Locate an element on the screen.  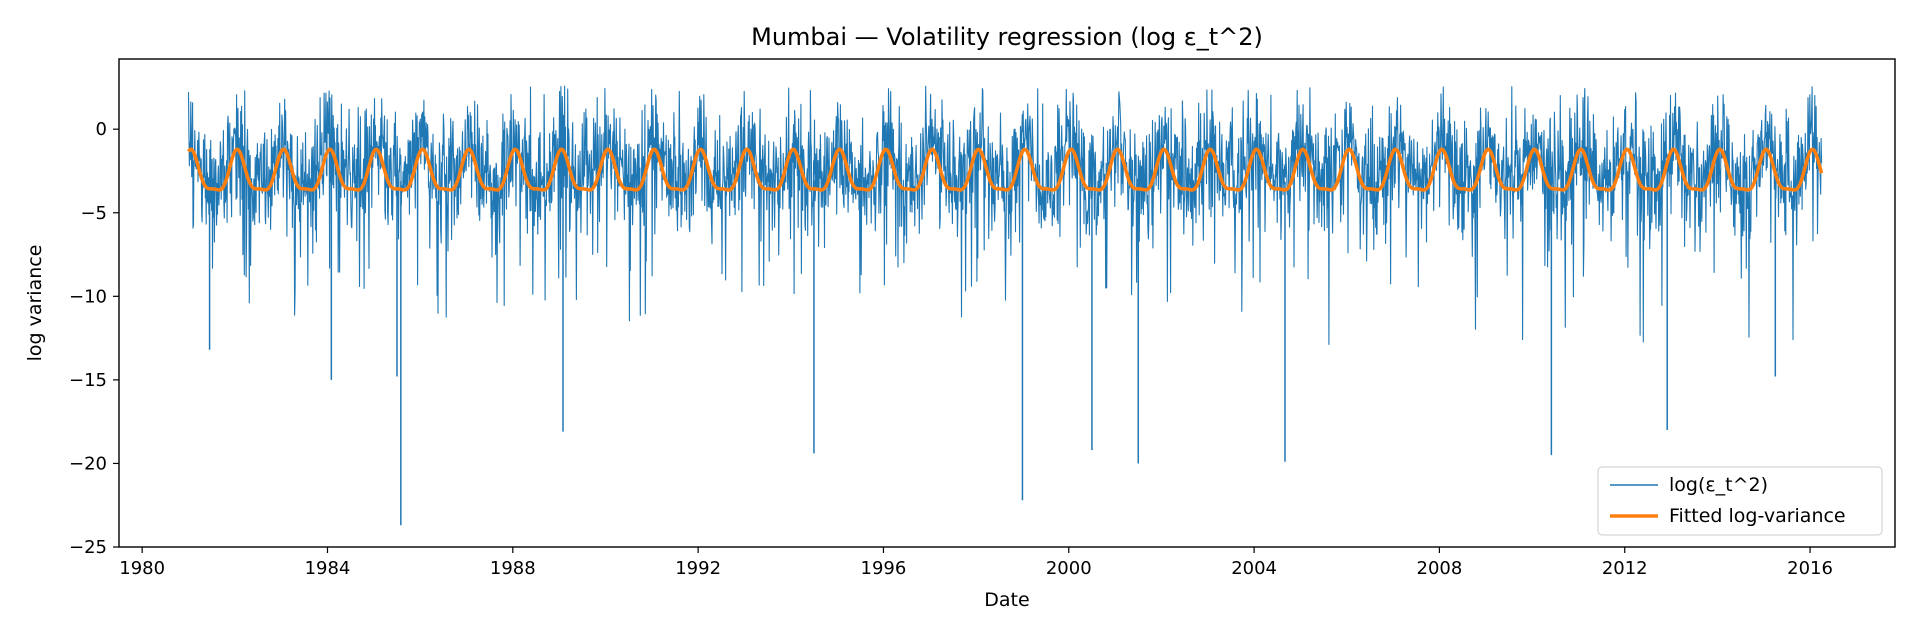
y-tick-label: −25 is located at coordinates (88, 547).